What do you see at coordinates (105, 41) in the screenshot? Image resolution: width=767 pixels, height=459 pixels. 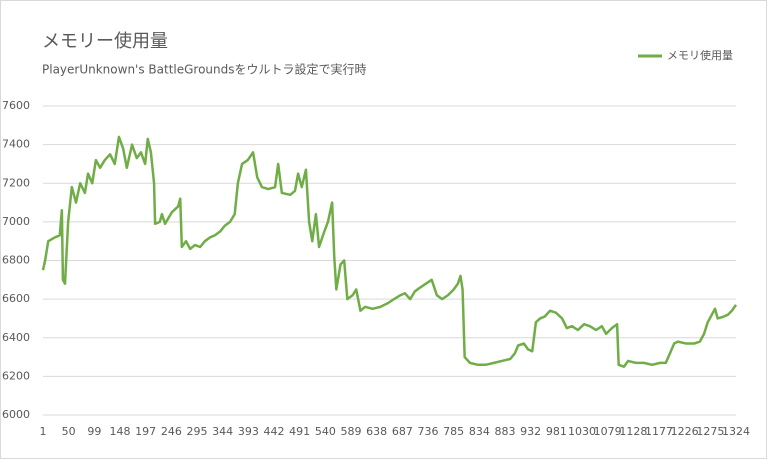 I see `chart-title: メモリー使用量` at bounding box center [105, 41].